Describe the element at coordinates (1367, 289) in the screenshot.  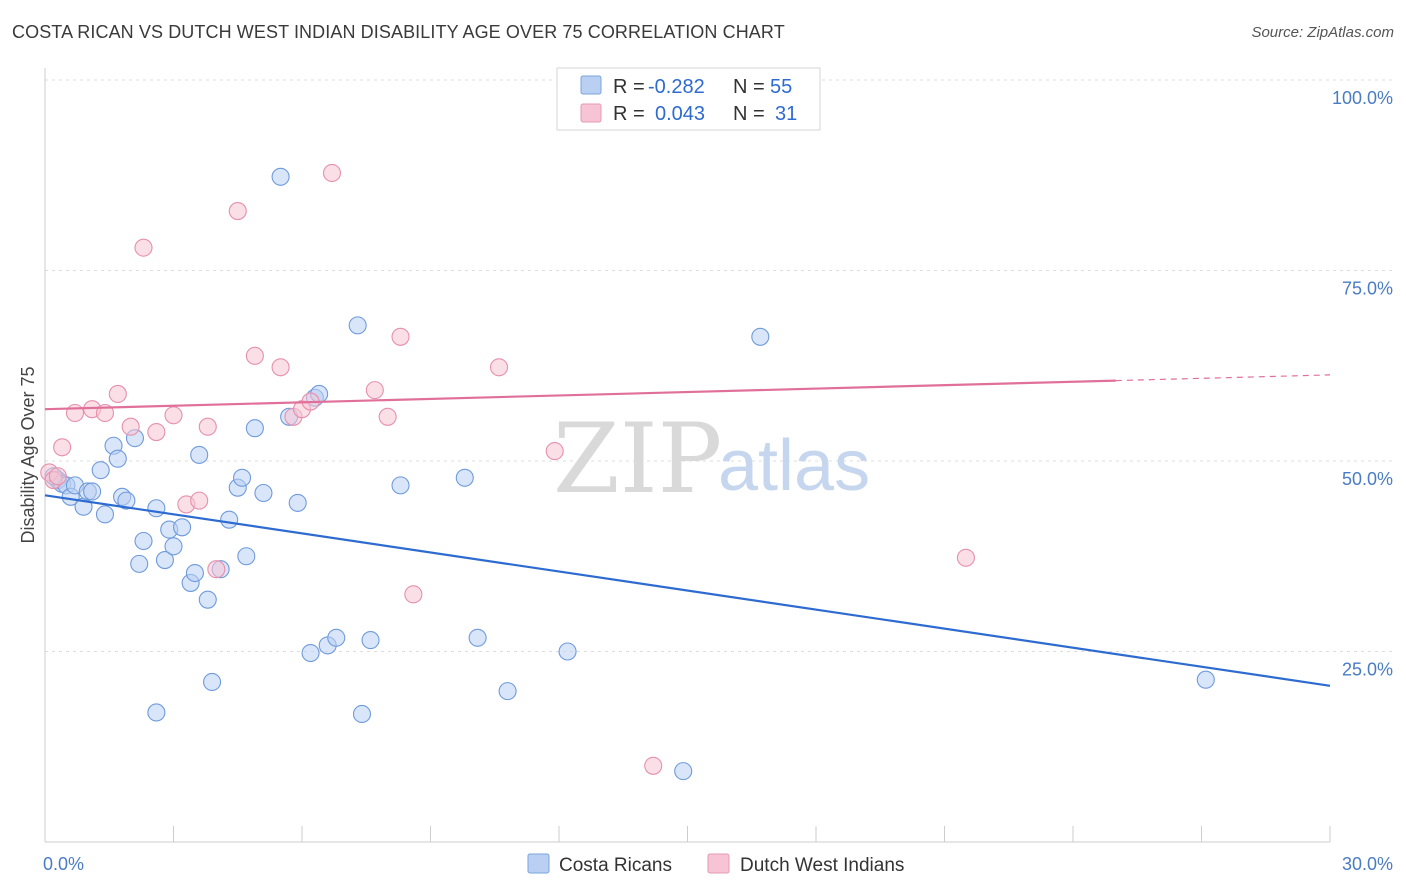
I see `y-tick-label-1: 75.0%` at that location.